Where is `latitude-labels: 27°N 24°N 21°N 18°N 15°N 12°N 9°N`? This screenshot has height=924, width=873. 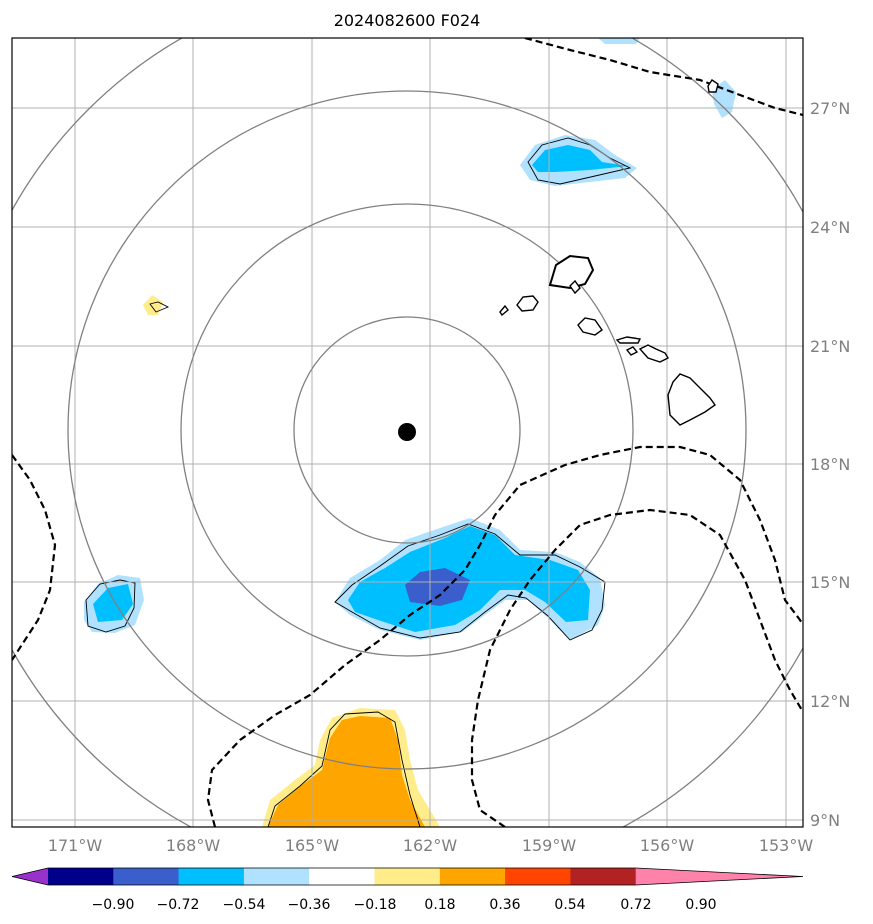
latitude-labels: 27°N 24°N 21°N 18°N 15°N 12°N 9°N is located at coordinates (830, 464).